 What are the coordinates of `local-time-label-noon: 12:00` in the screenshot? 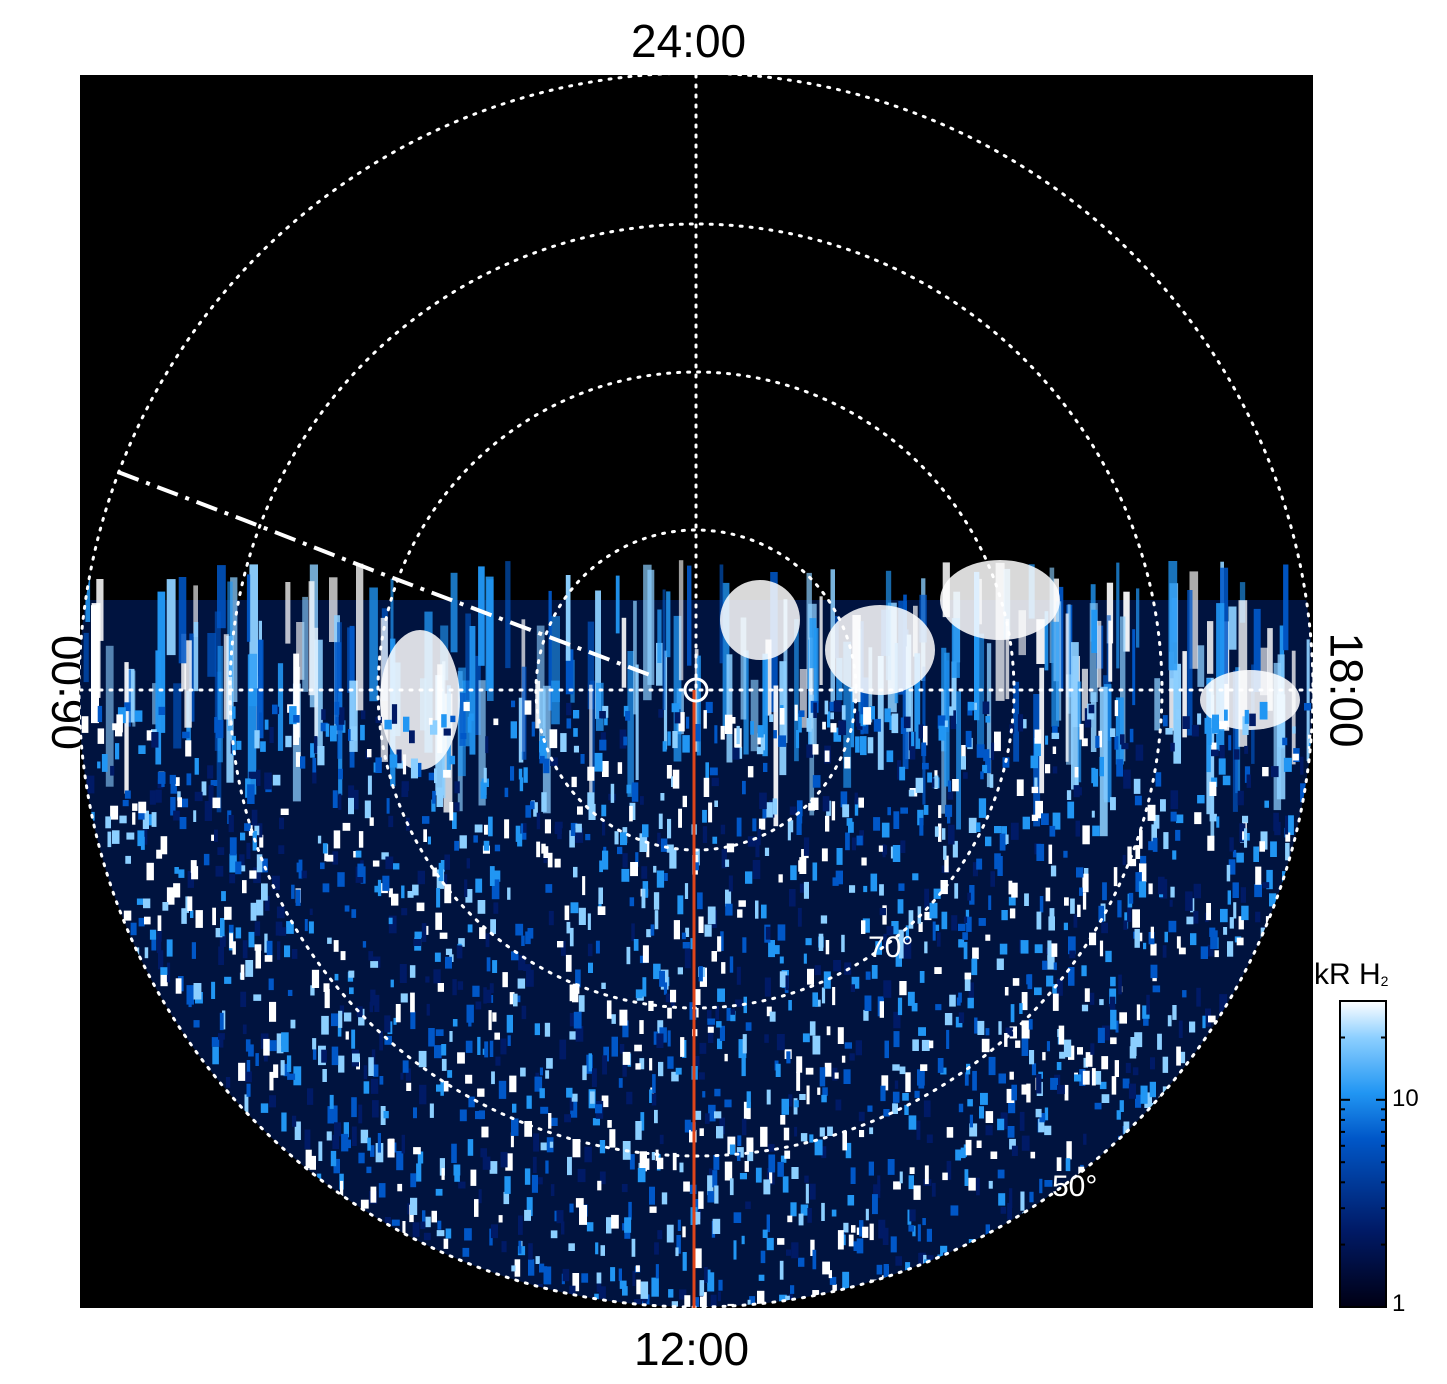 It's located at (692, 1349).